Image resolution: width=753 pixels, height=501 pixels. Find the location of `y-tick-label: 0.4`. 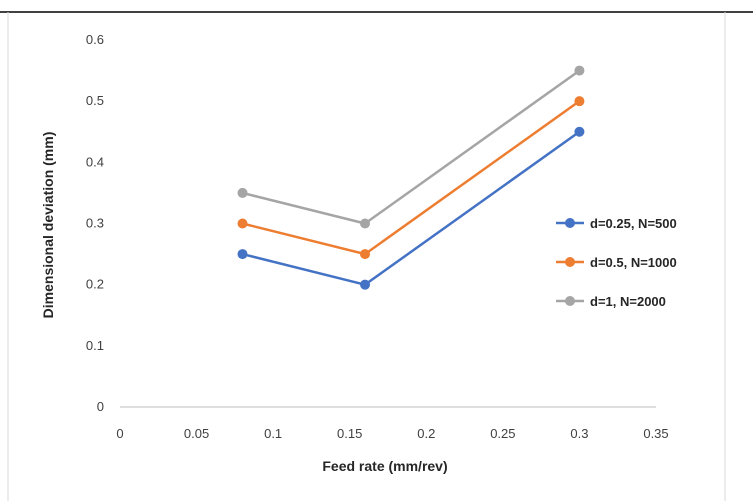

y-tick-label: 0.4 is located at coordinates (95, 161).